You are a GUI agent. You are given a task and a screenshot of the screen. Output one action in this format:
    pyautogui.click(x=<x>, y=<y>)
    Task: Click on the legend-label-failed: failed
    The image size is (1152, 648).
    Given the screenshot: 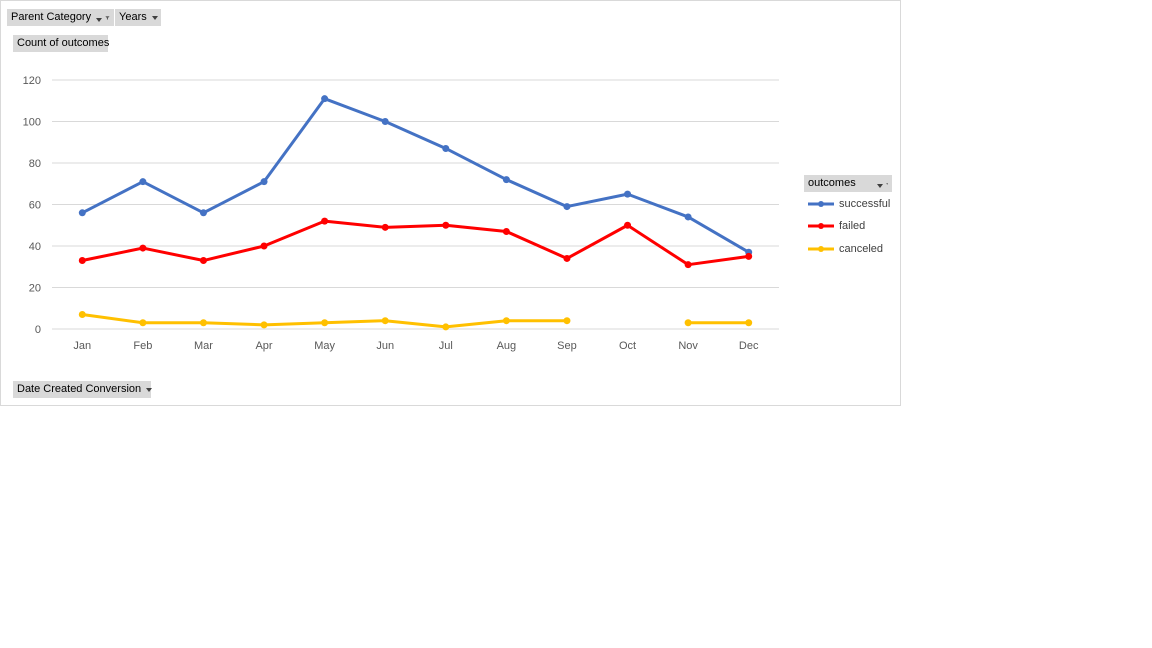 What is the action you would take?
    pyautogui.click(x=852, y=226)
    